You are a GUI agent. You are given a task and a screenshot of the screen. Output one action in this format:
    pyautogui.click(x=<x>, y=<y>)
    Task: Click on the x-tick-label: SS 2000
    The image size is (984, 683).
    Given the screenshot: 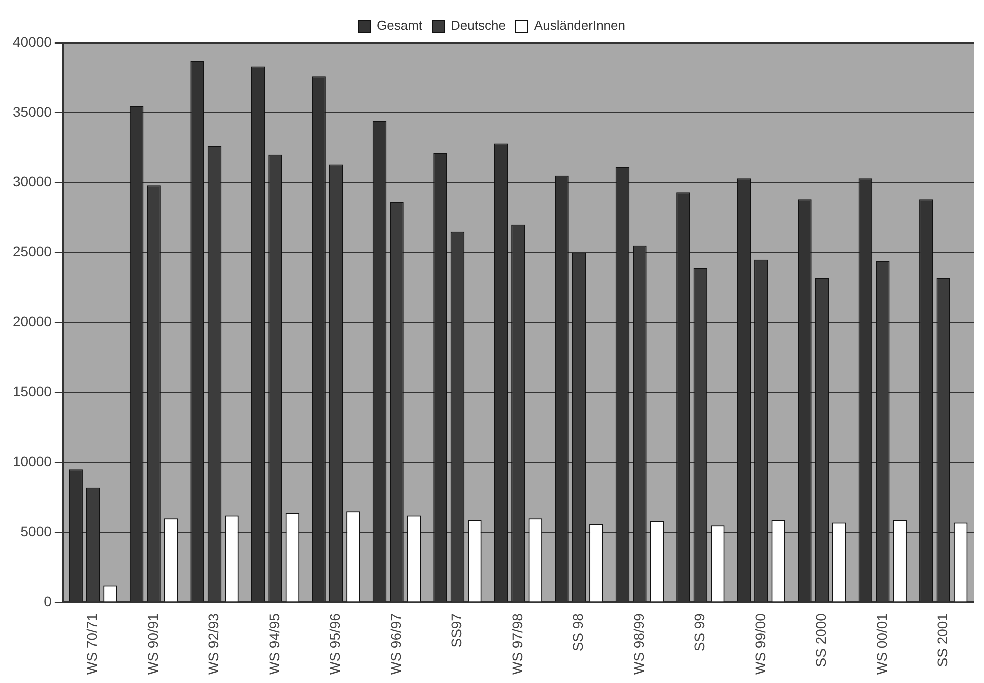 What is the action you would take?
    pyautogui.click(x=821, y=640)
    